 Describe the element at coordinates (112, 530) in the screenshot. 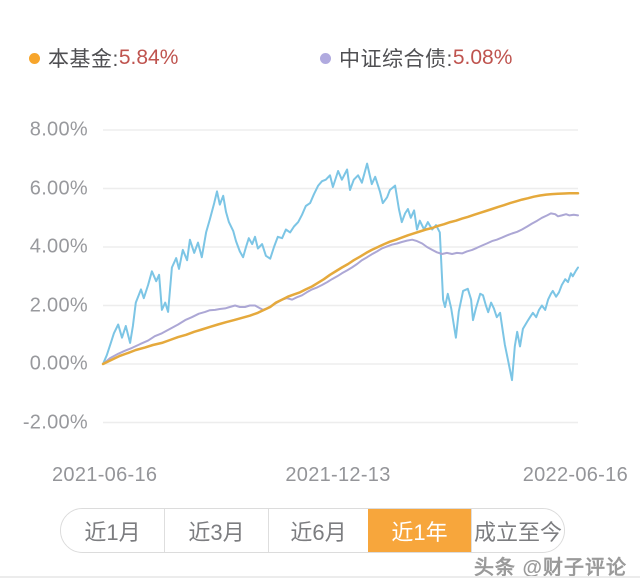

I see `tab-1-month: 近1月` at that location.